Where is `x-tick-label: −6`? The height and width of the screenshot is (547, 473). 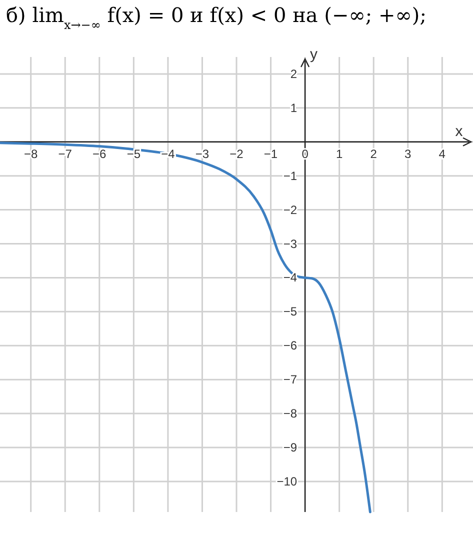
x-tick-label: −6 is located at coordinates (99, 153).